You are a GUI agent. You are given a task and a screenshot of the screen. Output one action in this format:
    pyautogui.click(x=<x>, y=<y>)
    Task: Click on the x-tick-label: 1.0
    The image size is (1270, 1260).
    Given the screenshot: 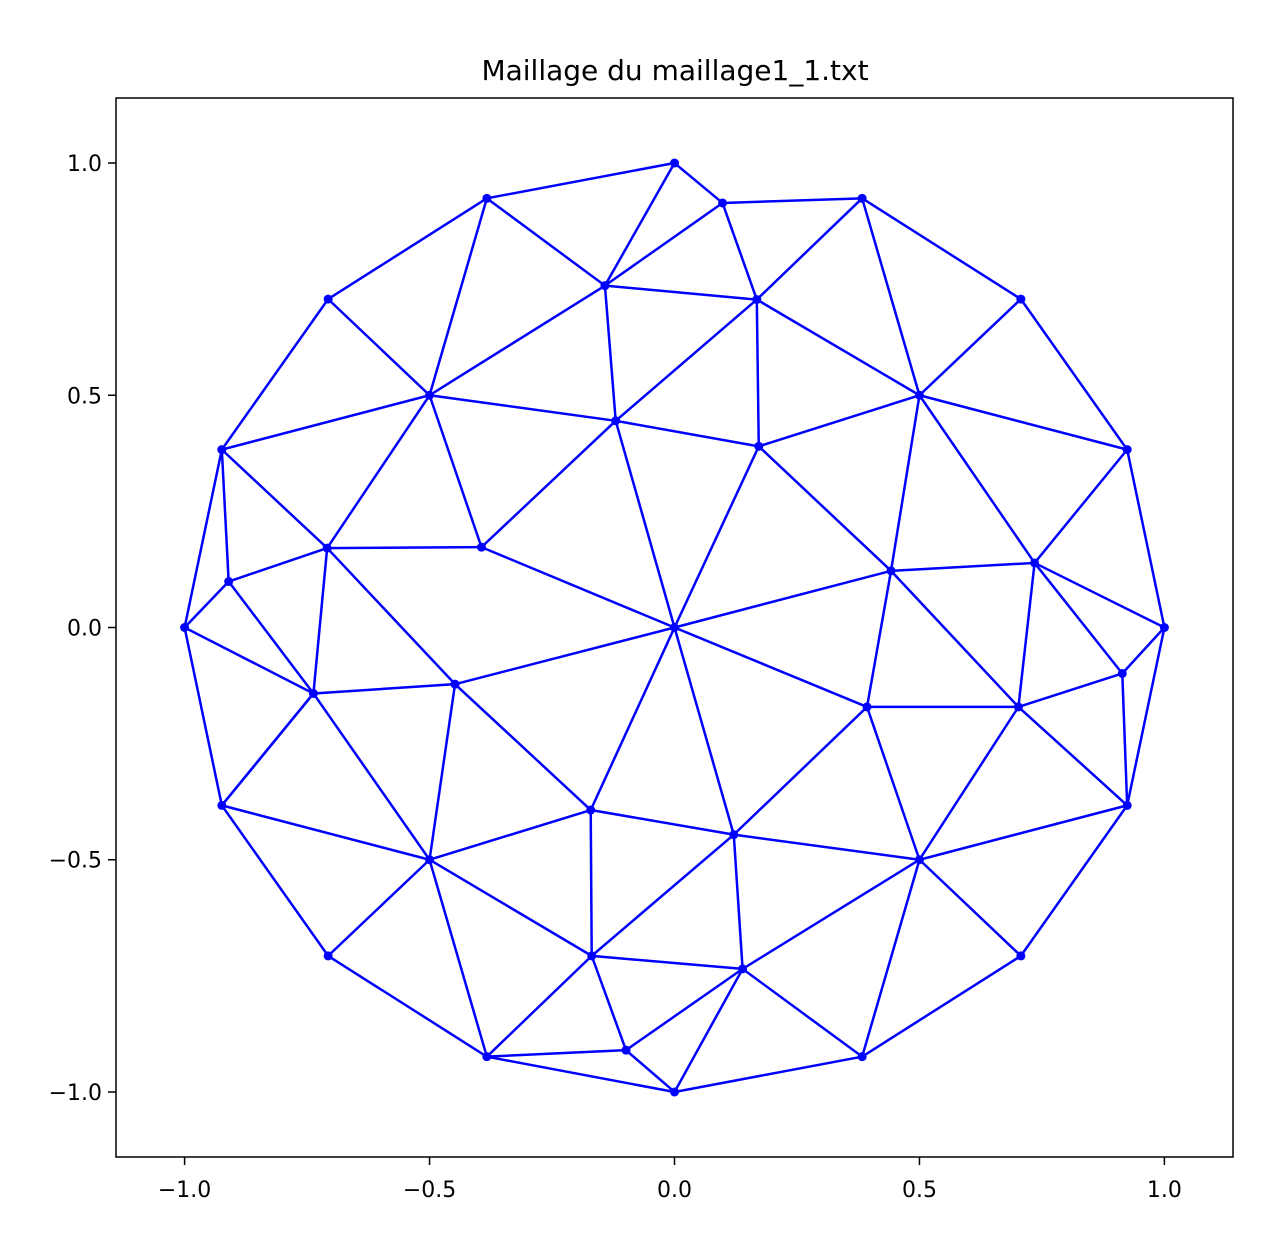 What is the action you would take?
    pyautogui.click(x=1164, y=1190)
    